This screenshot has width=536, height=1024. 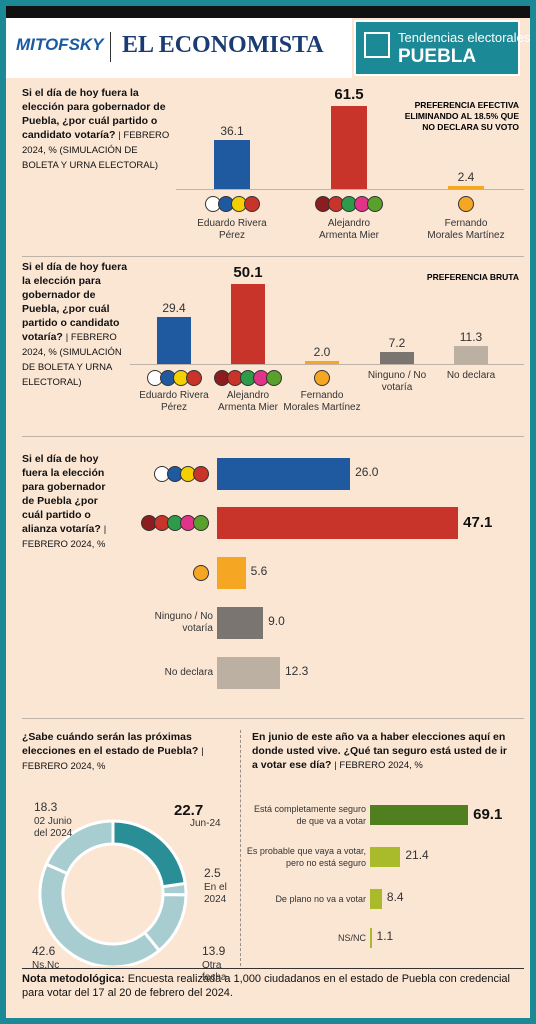 I want to click on ballot-icon, so click(x=377, y=45).